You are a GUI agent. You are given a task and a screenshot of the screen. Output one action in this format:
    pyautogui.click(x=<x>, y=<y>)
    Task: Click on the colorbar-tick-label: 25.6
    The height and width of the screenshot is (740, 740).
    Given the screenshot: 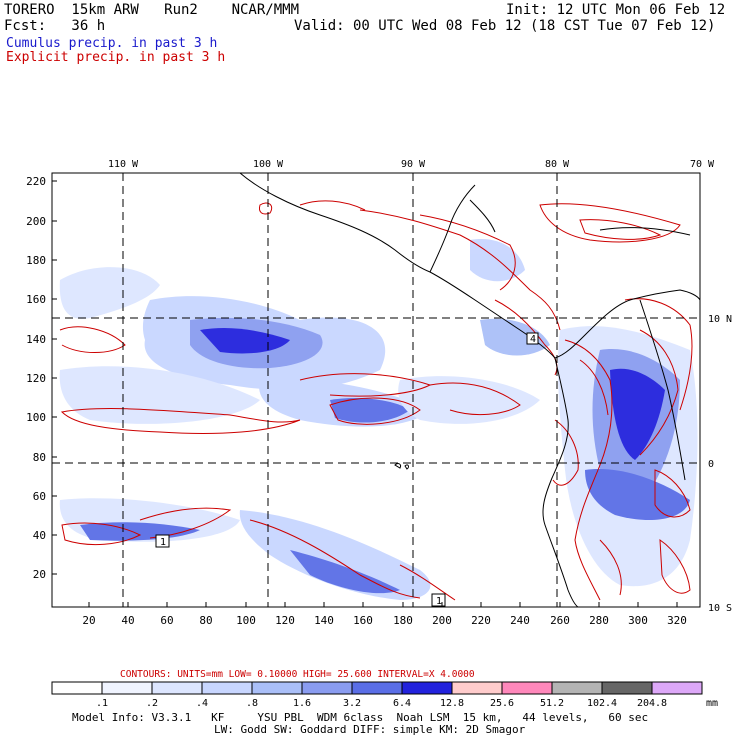 What is the action you would take?
    pyautogui.click(x=502, y=703)
    